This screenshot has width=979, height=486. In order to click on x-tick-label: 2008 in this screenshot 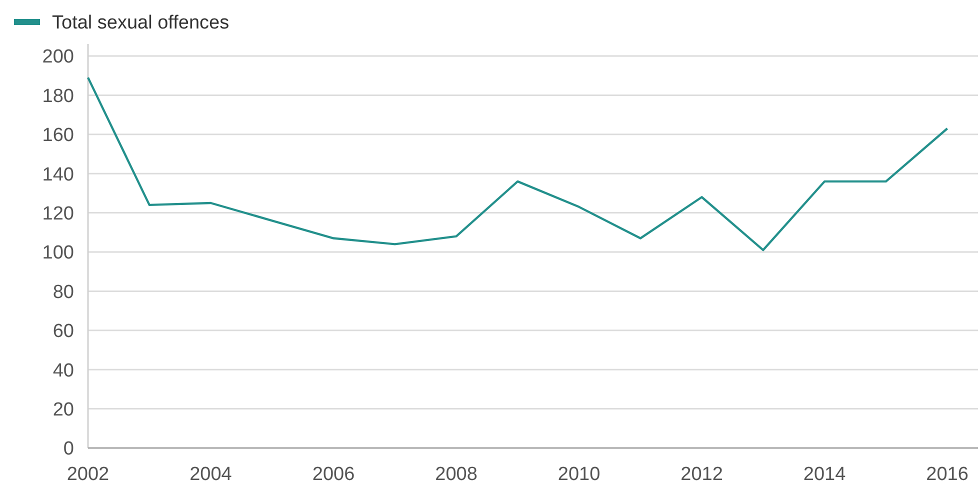, I will do `click(456, 474)`.